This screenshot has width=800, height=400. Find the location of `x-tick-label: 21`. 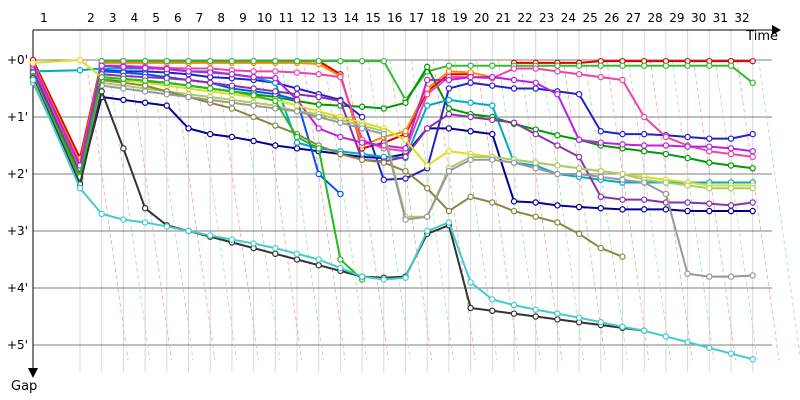

x-tick-label: 21 is located at coordinates (503, 18).